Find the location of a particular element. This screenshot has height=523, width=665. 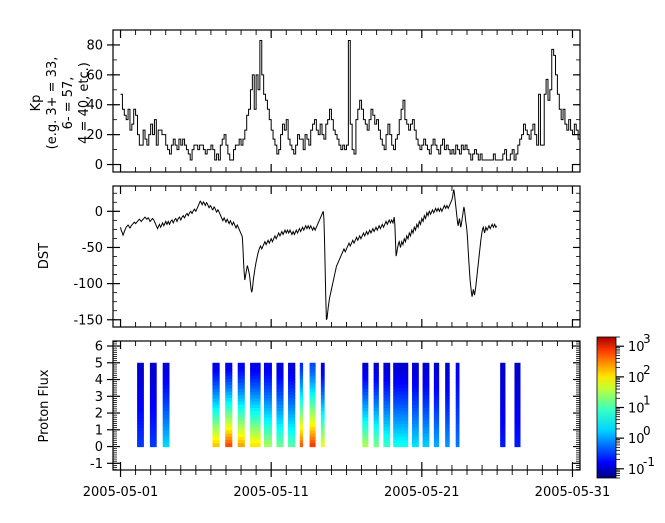

y-tick-label: 4 is located at coordinates (99, 380).